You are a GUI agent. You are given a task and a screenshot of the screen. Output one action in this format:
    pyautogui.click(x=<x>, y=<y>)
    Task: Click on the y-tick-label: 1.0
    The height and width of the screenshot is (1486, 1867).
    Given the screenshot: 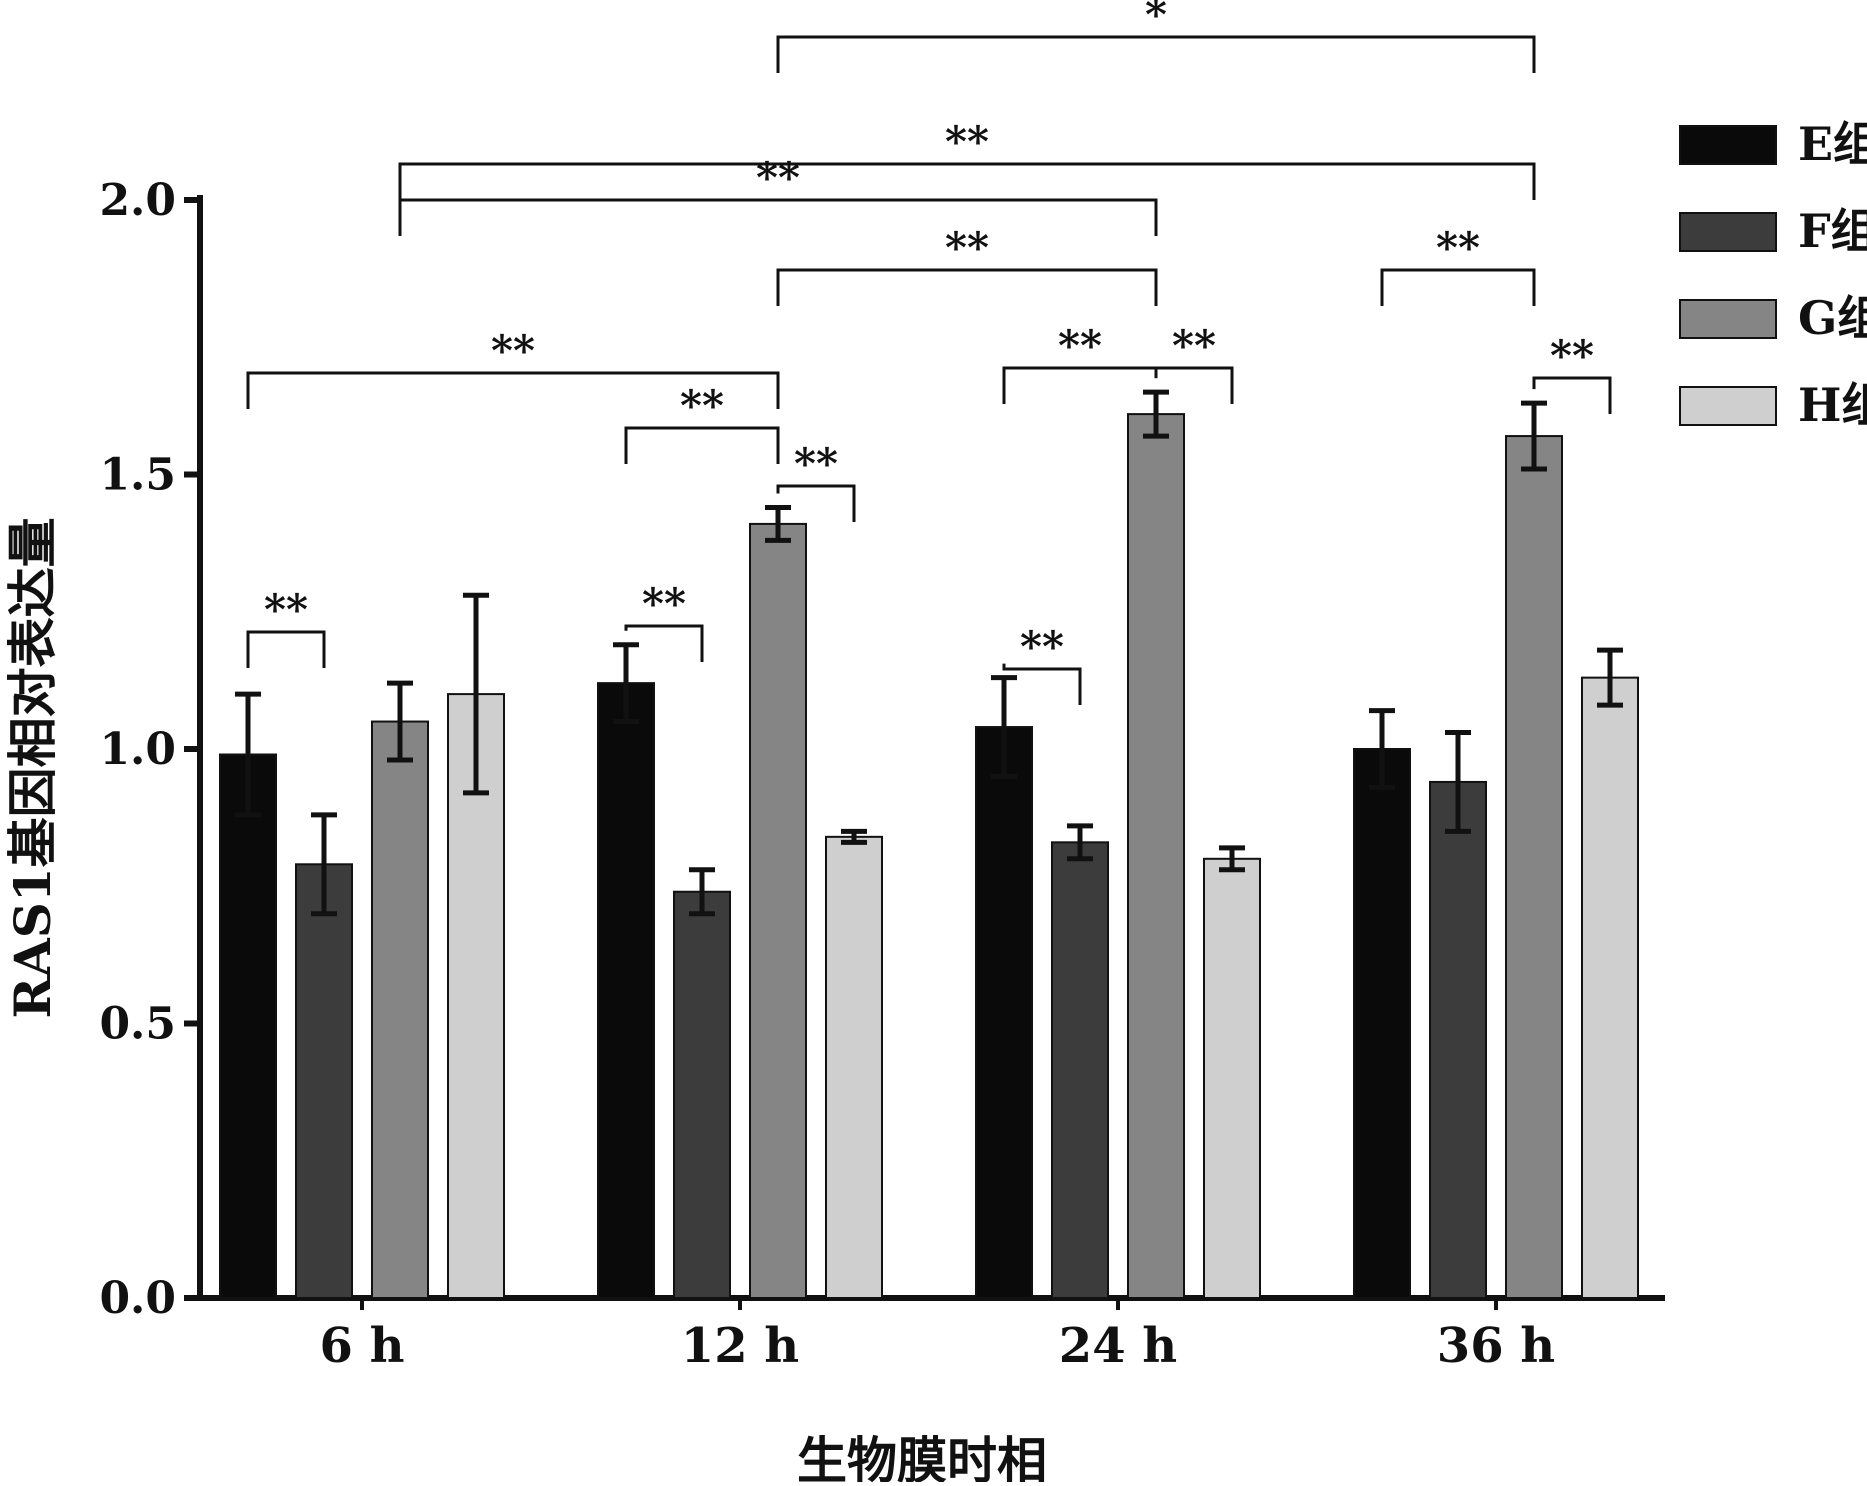 What is the action you would take?
    pyautogui.click(x=137, y=749)
    